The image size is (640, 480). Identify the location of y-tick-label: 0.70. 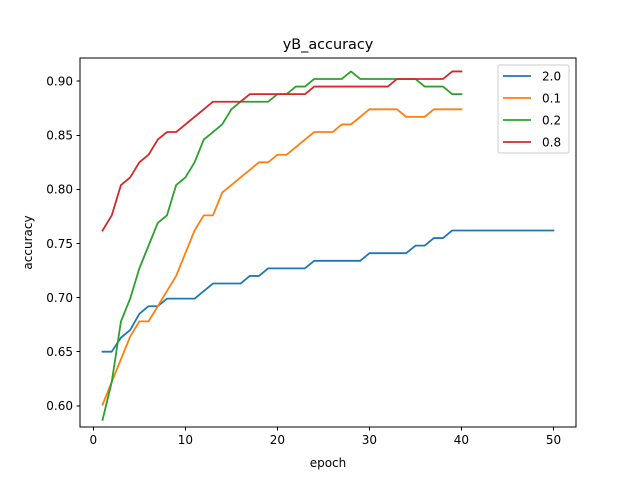
(59, 298).